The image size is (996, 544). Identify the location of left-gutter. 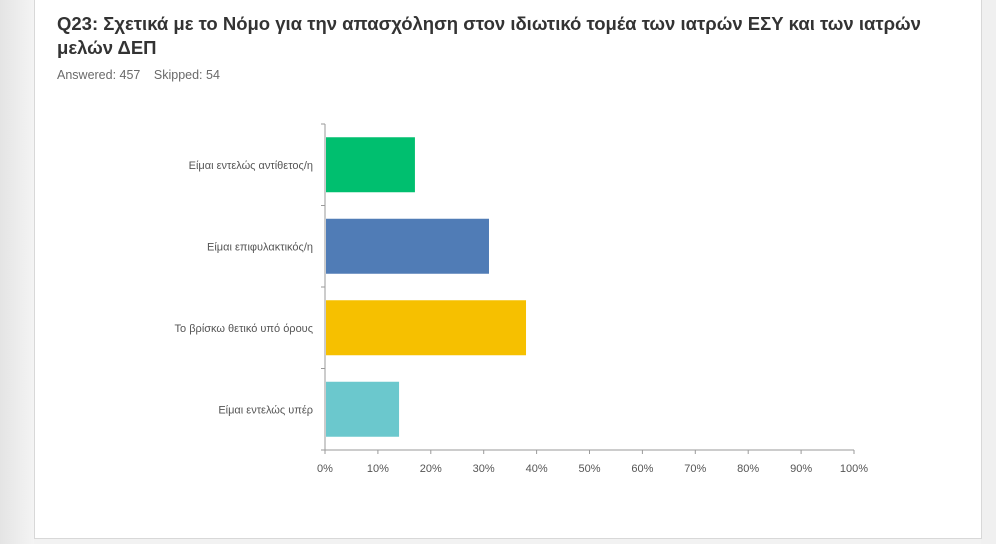
(17, 272).